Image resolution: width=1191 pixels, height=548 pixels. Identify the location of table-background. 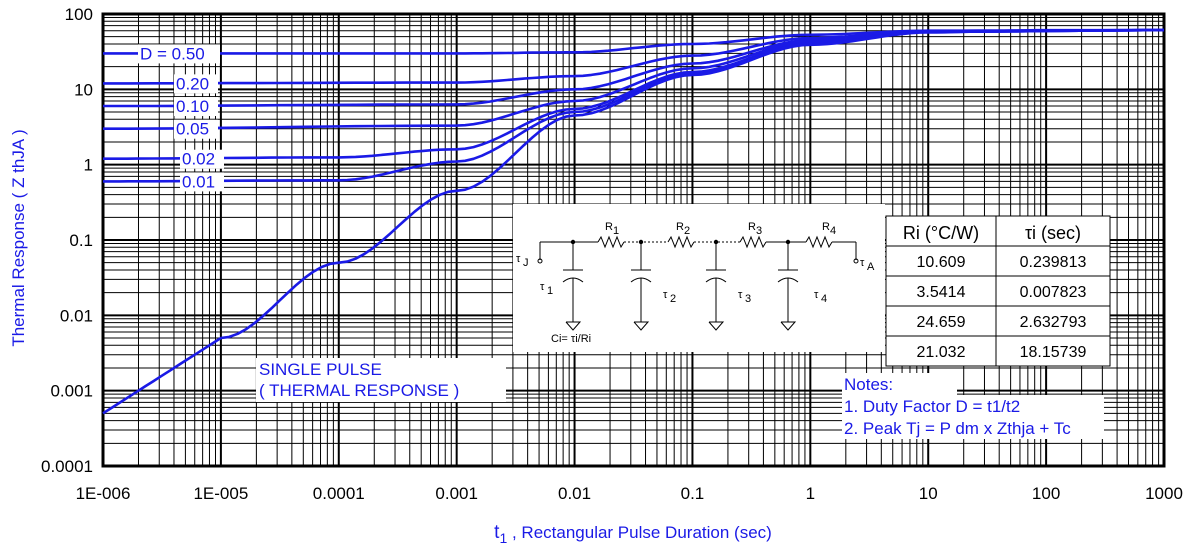
(998, 291).